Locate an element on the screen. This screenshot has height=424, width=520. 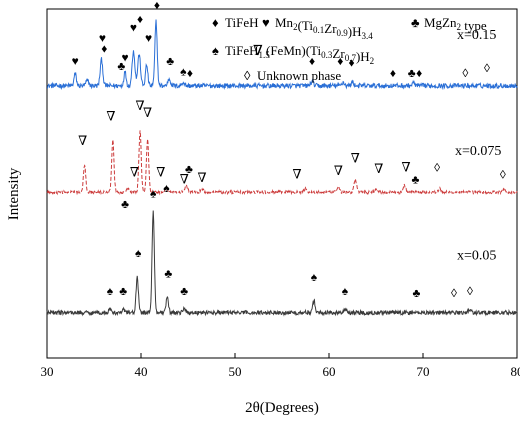
phase-marker-2-2: ♠ is located at coordinates (138, 253).